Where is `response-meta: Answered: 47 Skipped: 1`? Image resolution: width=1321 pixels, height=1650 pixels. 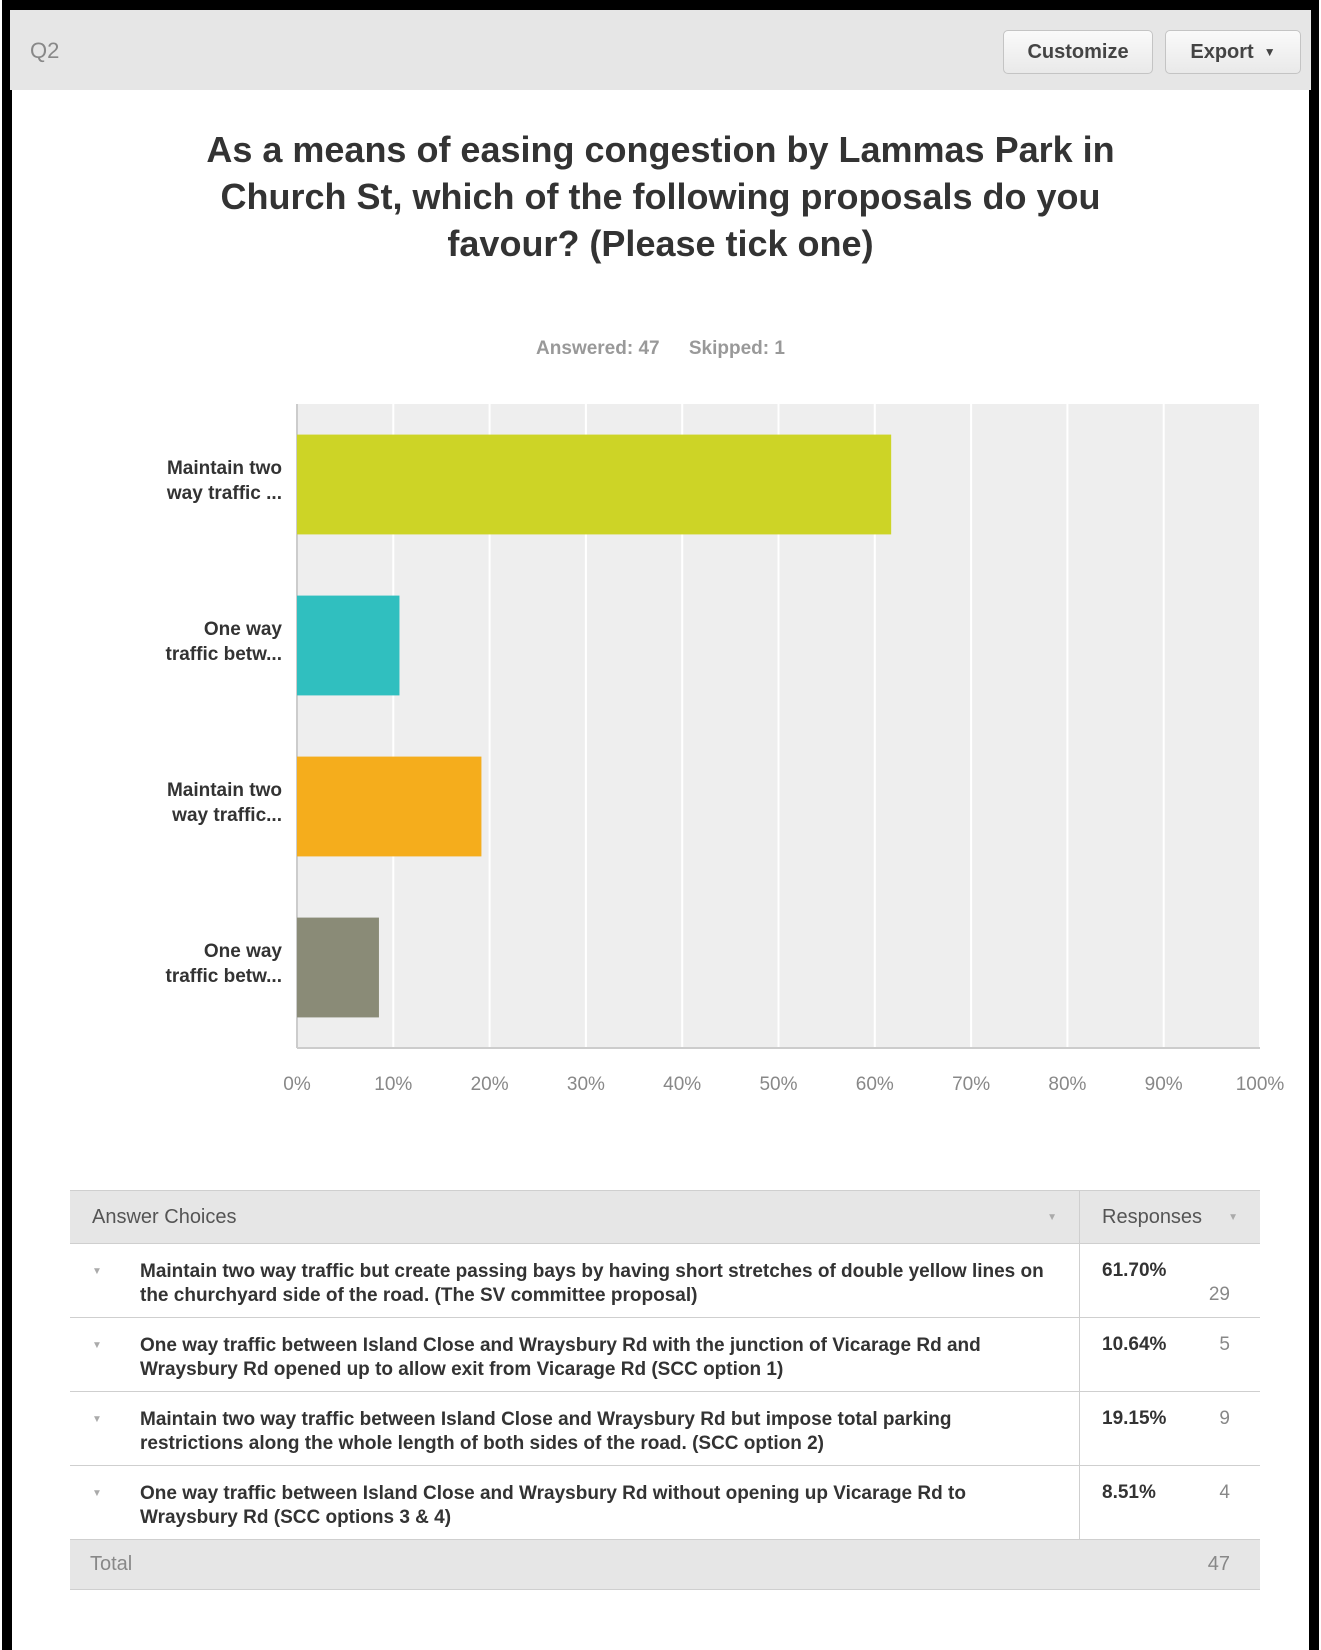 response-meta: Answered: 47 Skipped: 1 is located at coordinates (660, 349).